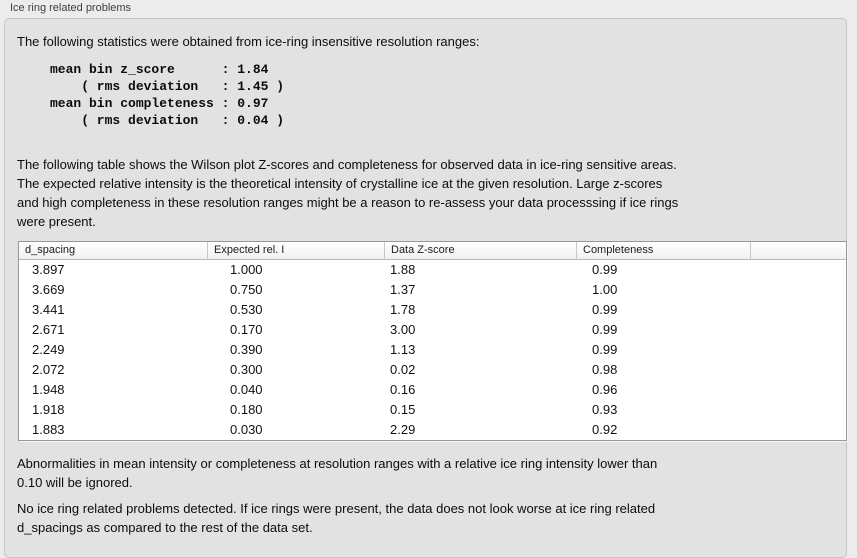 The height and width of the screenshot is (558, 857). I want to click on cell-d-spacing: 3.897, so click(48, 269).